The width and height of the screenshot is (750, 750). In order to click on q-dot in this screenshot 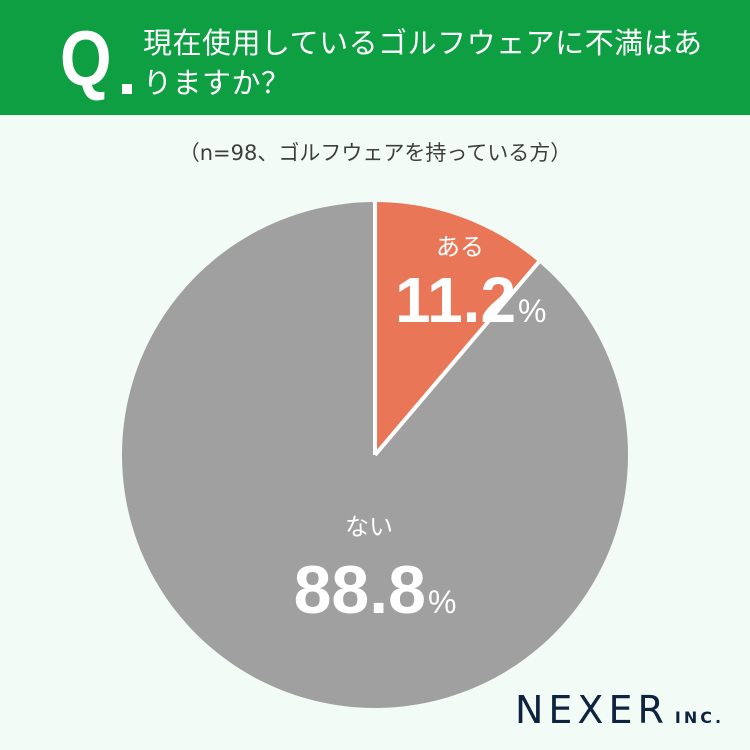, I will do `click(127, 89)`.